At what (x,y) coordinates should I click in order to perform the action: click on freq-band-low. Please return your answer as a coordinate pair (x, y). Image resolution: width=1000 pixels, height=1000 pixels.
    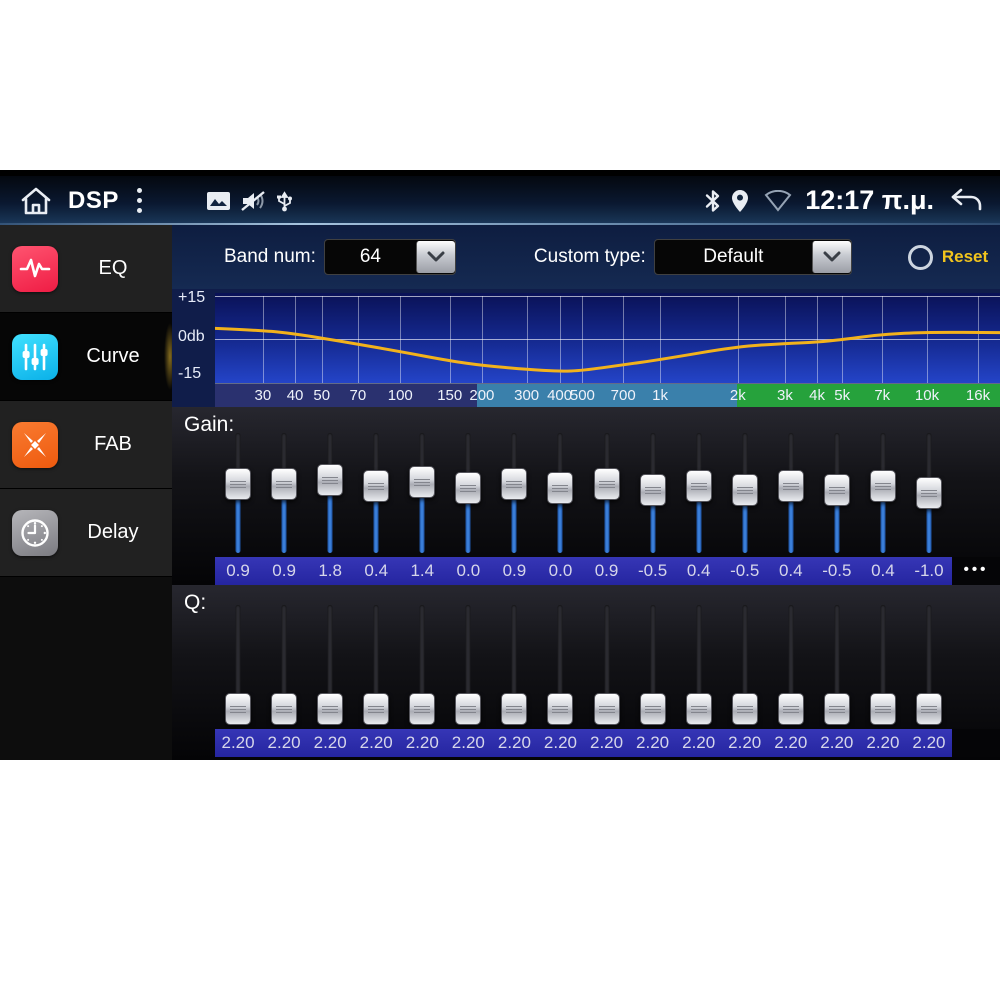
    Looking at the image, I should click on (346, 396).